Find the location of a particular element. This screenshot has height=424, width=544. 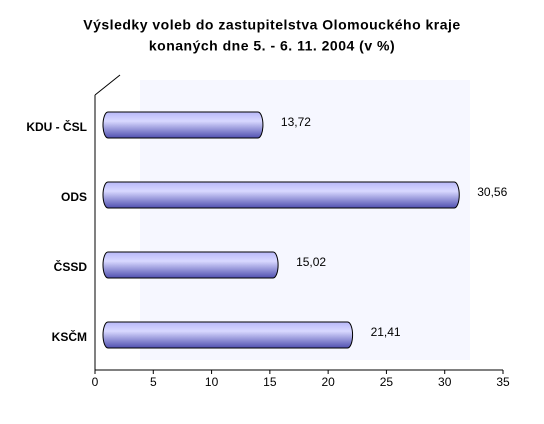

x-tick-label: 25 is located at coordinates (387, 382).